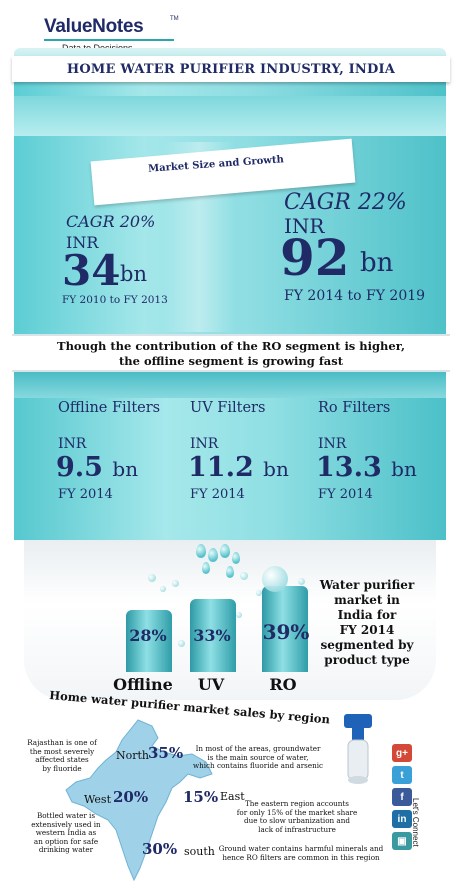 This screenshot has width=474, height=888. What do you see at coordinates (199, 851) in the screenshot?
I see `region-label-south: south` at bounding box center [199, 851].